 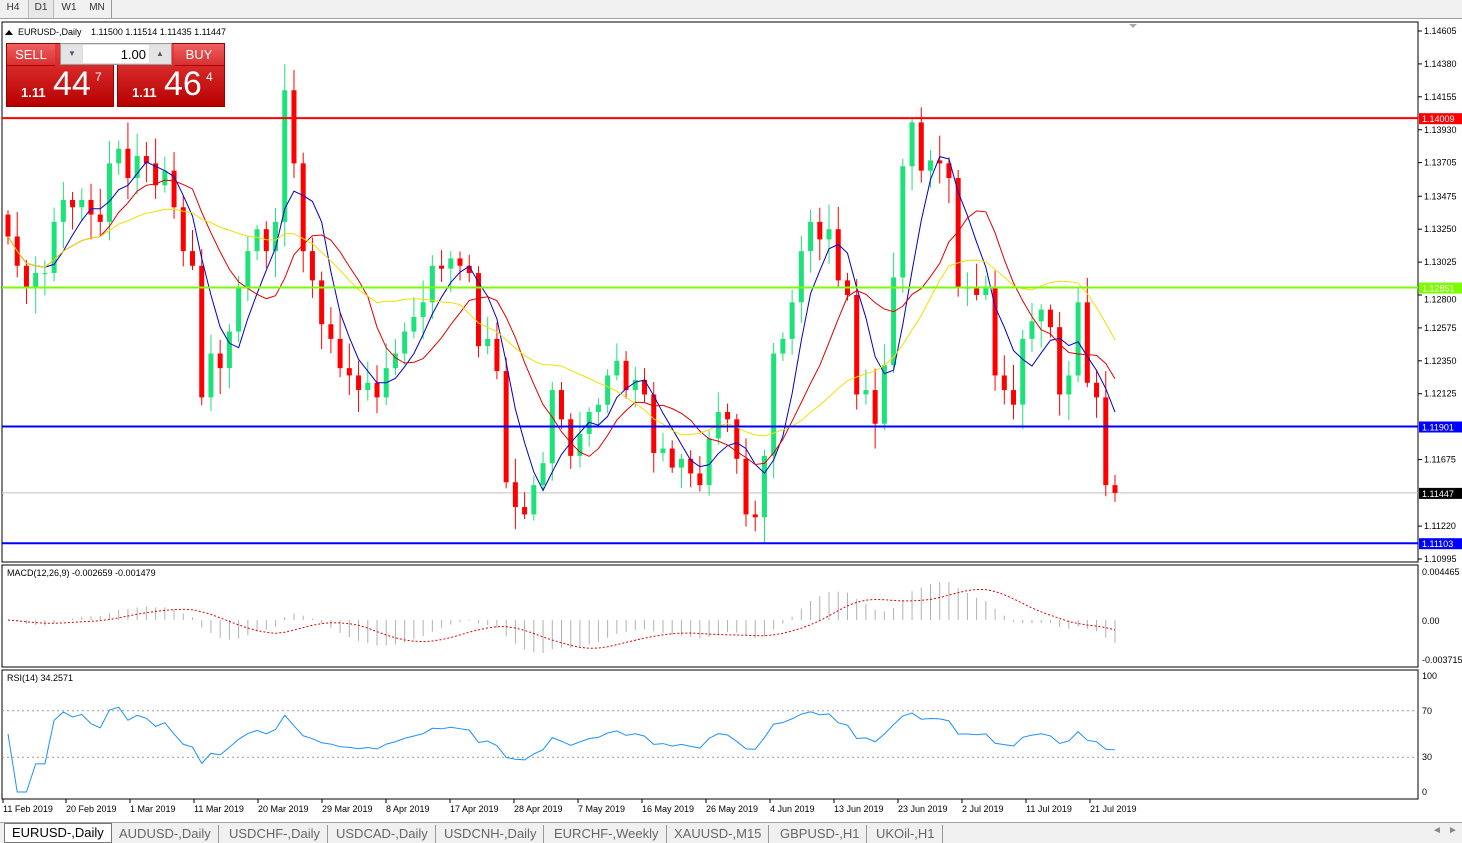 I want to click on price-tick-label: 1.12575, so click(x=1440, y=328).